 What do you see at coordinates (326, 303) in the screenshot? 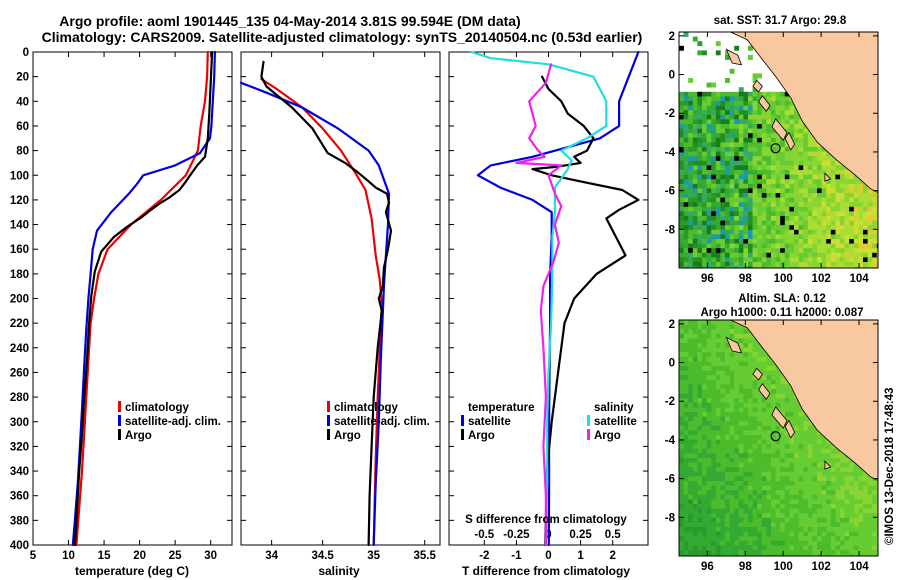
I see `series-line-argo` at bounding box center [326, 303].